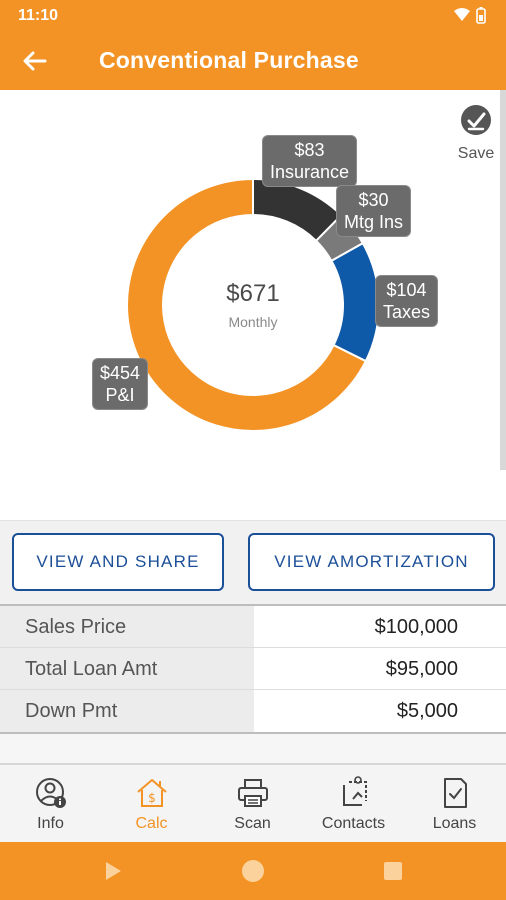 The image size is (506, 900). What do you see at coordinates (253, 749) in the screenshot?
I see `divider-strip` at bounding box center [253, 749].